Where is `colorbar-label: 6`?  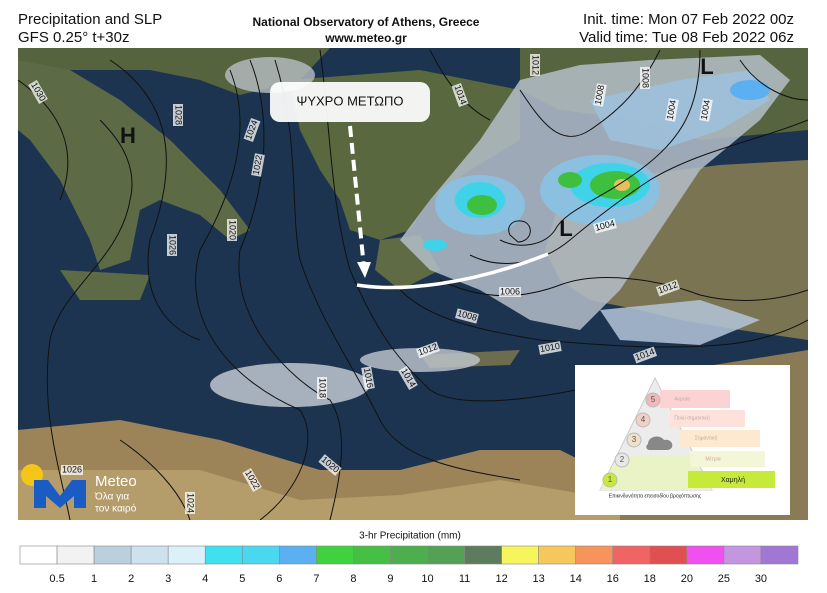 colorbar-label: 6 is located at coordinates (279, 579).